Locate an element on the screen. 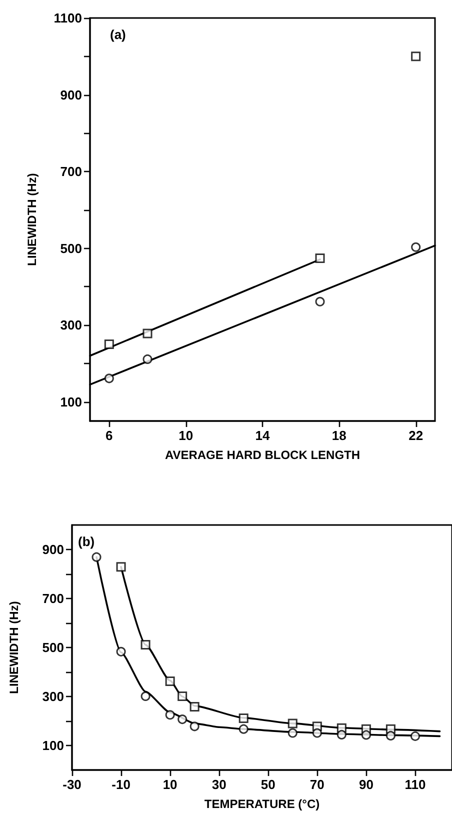 This screenshot has height=815, width=452. annotation: (a) is located at coordinates (118, 34).